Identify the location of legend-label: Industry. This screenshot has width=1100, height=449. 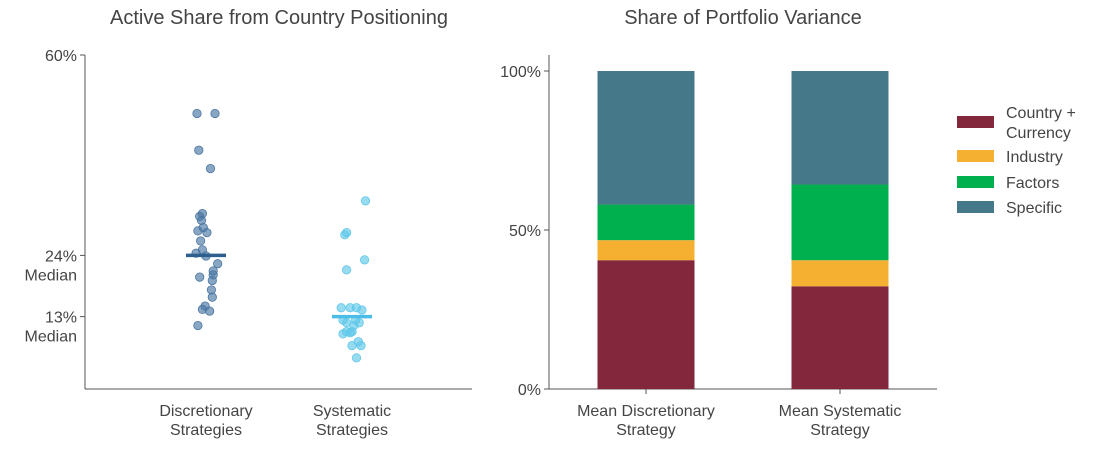
(1034, 157).